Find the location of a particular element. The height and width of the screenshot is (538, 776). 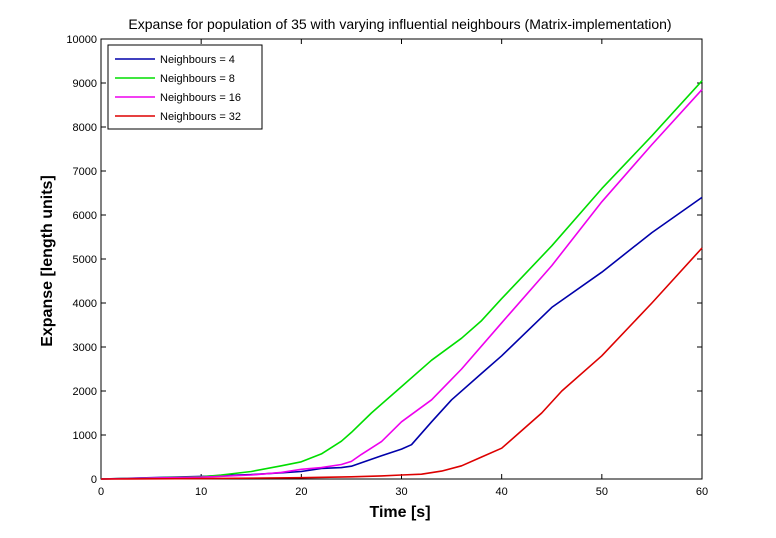

legend-label-1: Neighbours = 4 is located at coordinates (197, 60).